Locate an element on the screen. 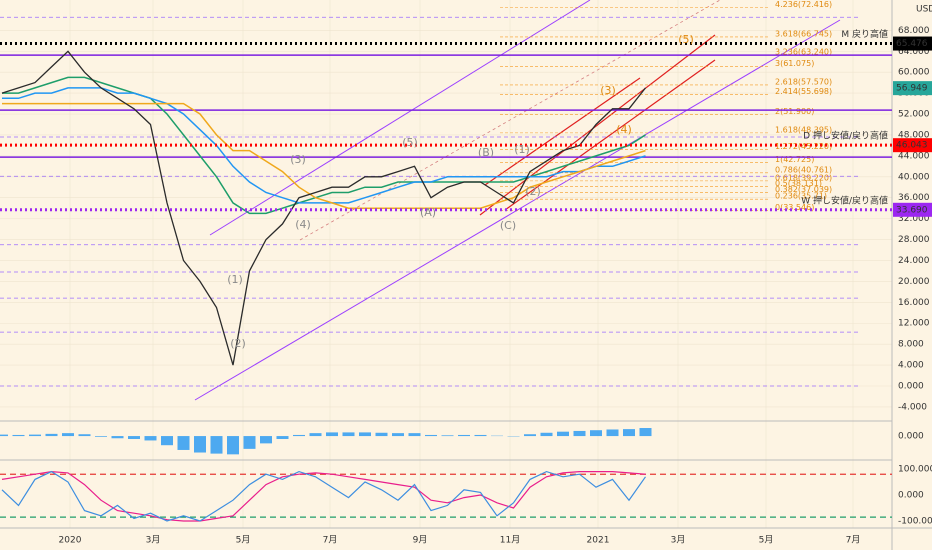 Image resolution: width=932 pixels, height=550 pixels. y-tick-label: 8.000 is located at coordinates (911, 345).